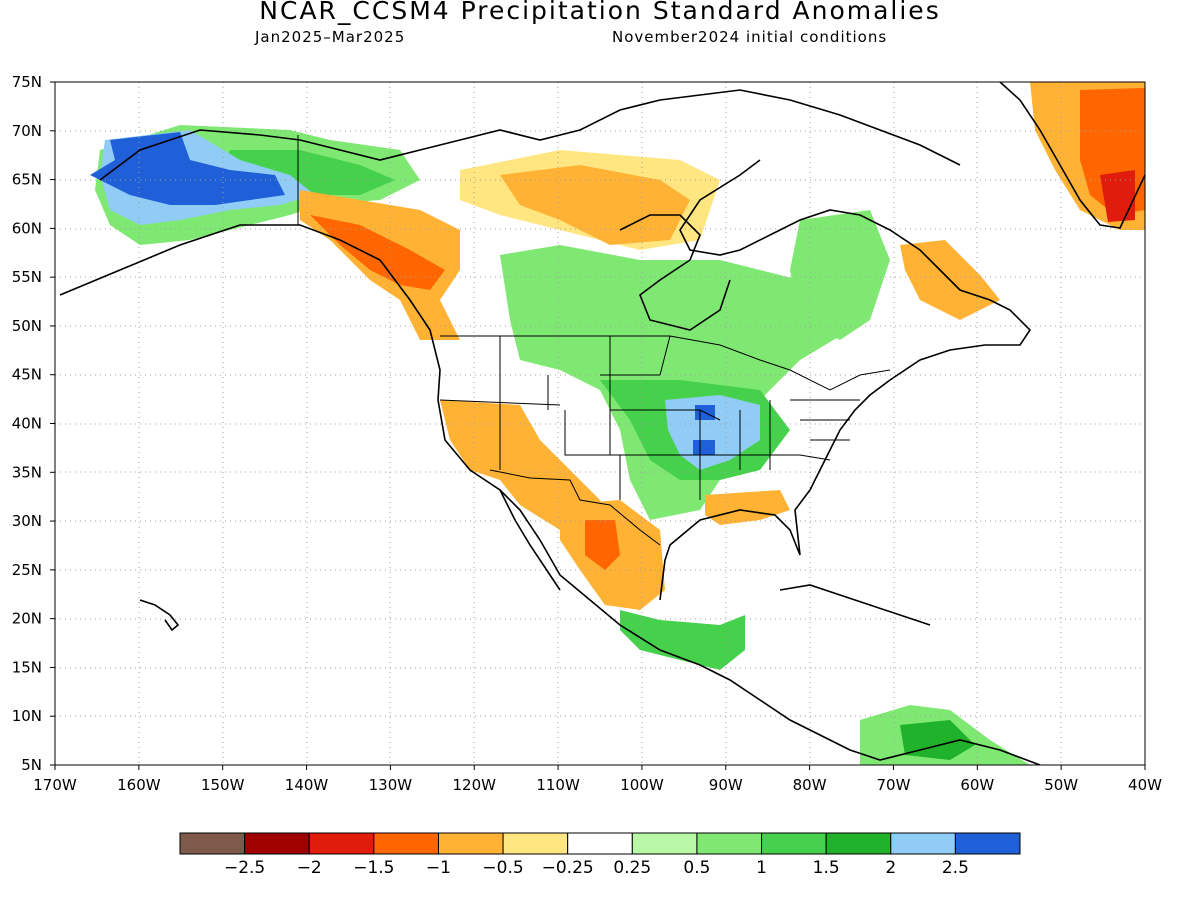 Image resolution: width=1200 pixels, height=900 pixels. Describe the element at coordinates (530, 540) in the screenshot. I see `baja` at that location.